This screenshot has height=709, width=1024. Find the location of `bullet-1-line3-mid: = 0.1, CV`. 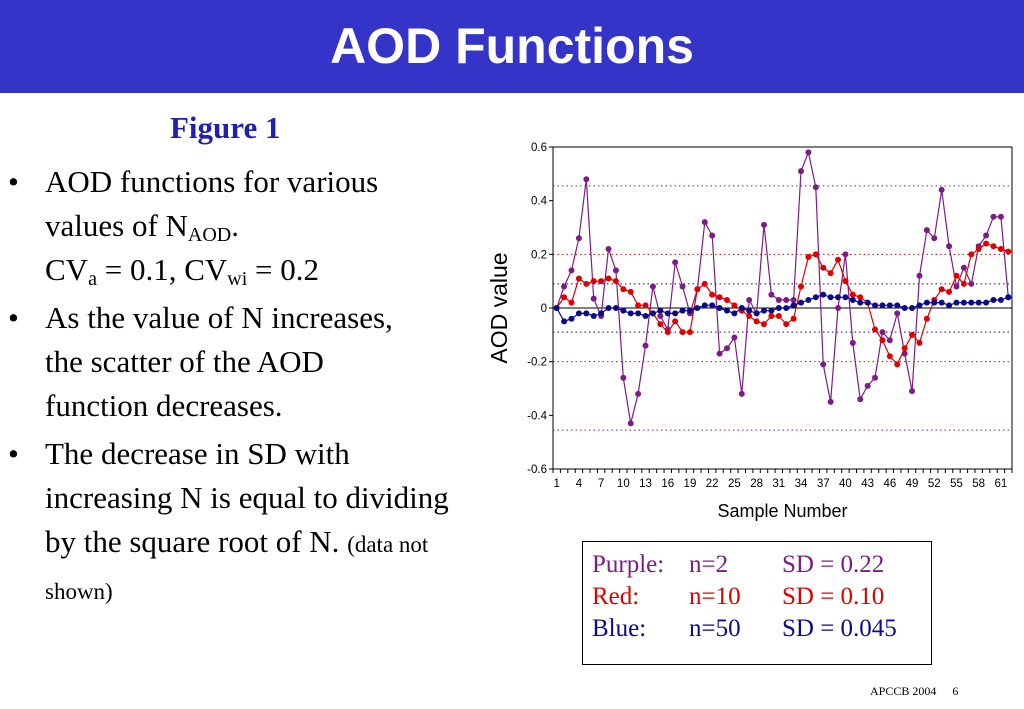

bullet-1-line3-mid: = 0.1, CV is located at coordinates (162, 269).